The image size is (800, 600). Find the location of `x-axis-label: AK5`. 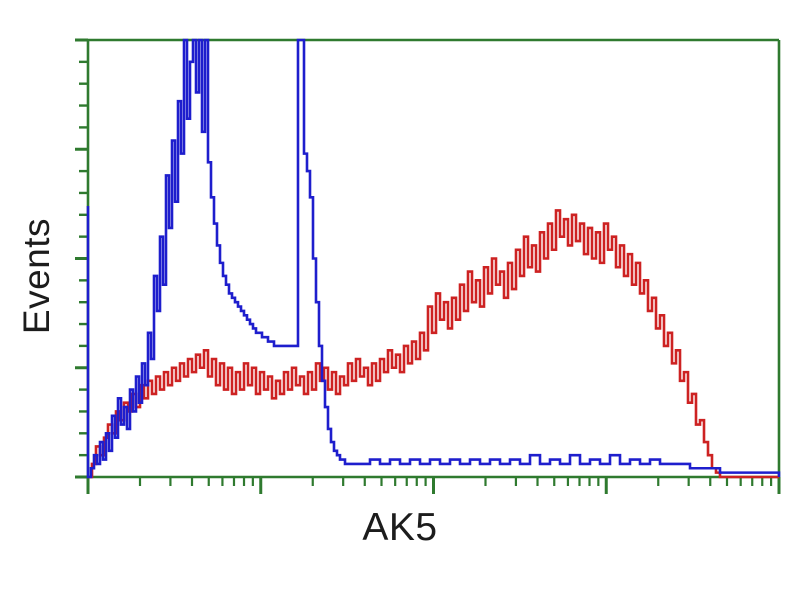

x-axis-label: AK5 is located at coordinates (400, 527).